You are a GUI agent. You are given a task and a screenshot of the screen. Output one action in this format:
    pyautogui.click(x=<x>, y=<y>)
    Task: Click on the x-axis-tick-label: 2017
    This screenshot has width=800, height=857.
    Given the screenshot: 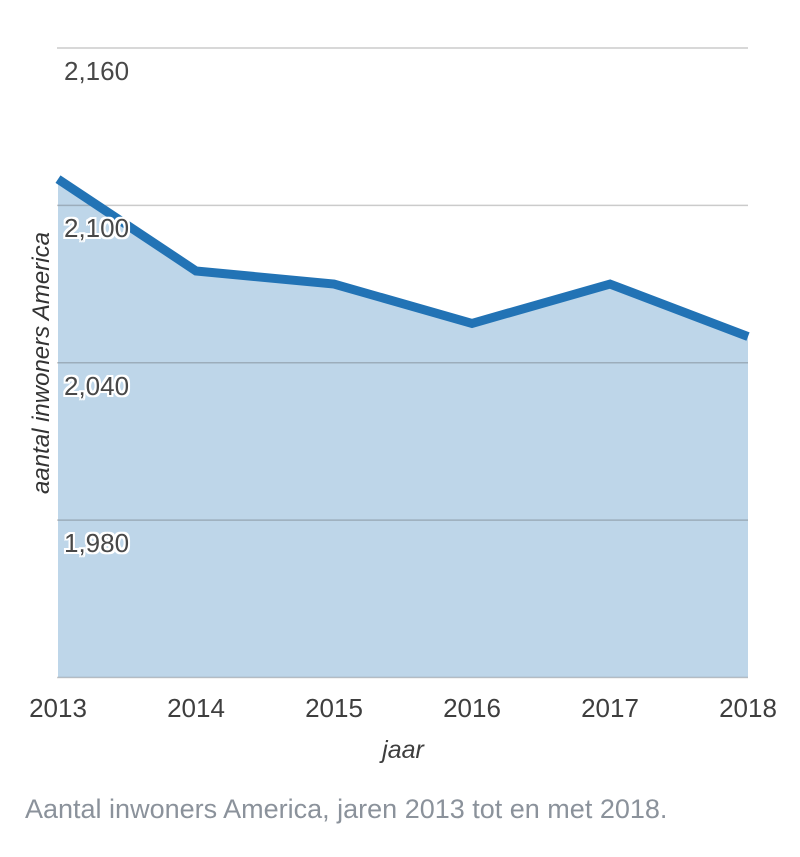 What is the action you would take?
    pyautogui.click(x=610, y=708)
    